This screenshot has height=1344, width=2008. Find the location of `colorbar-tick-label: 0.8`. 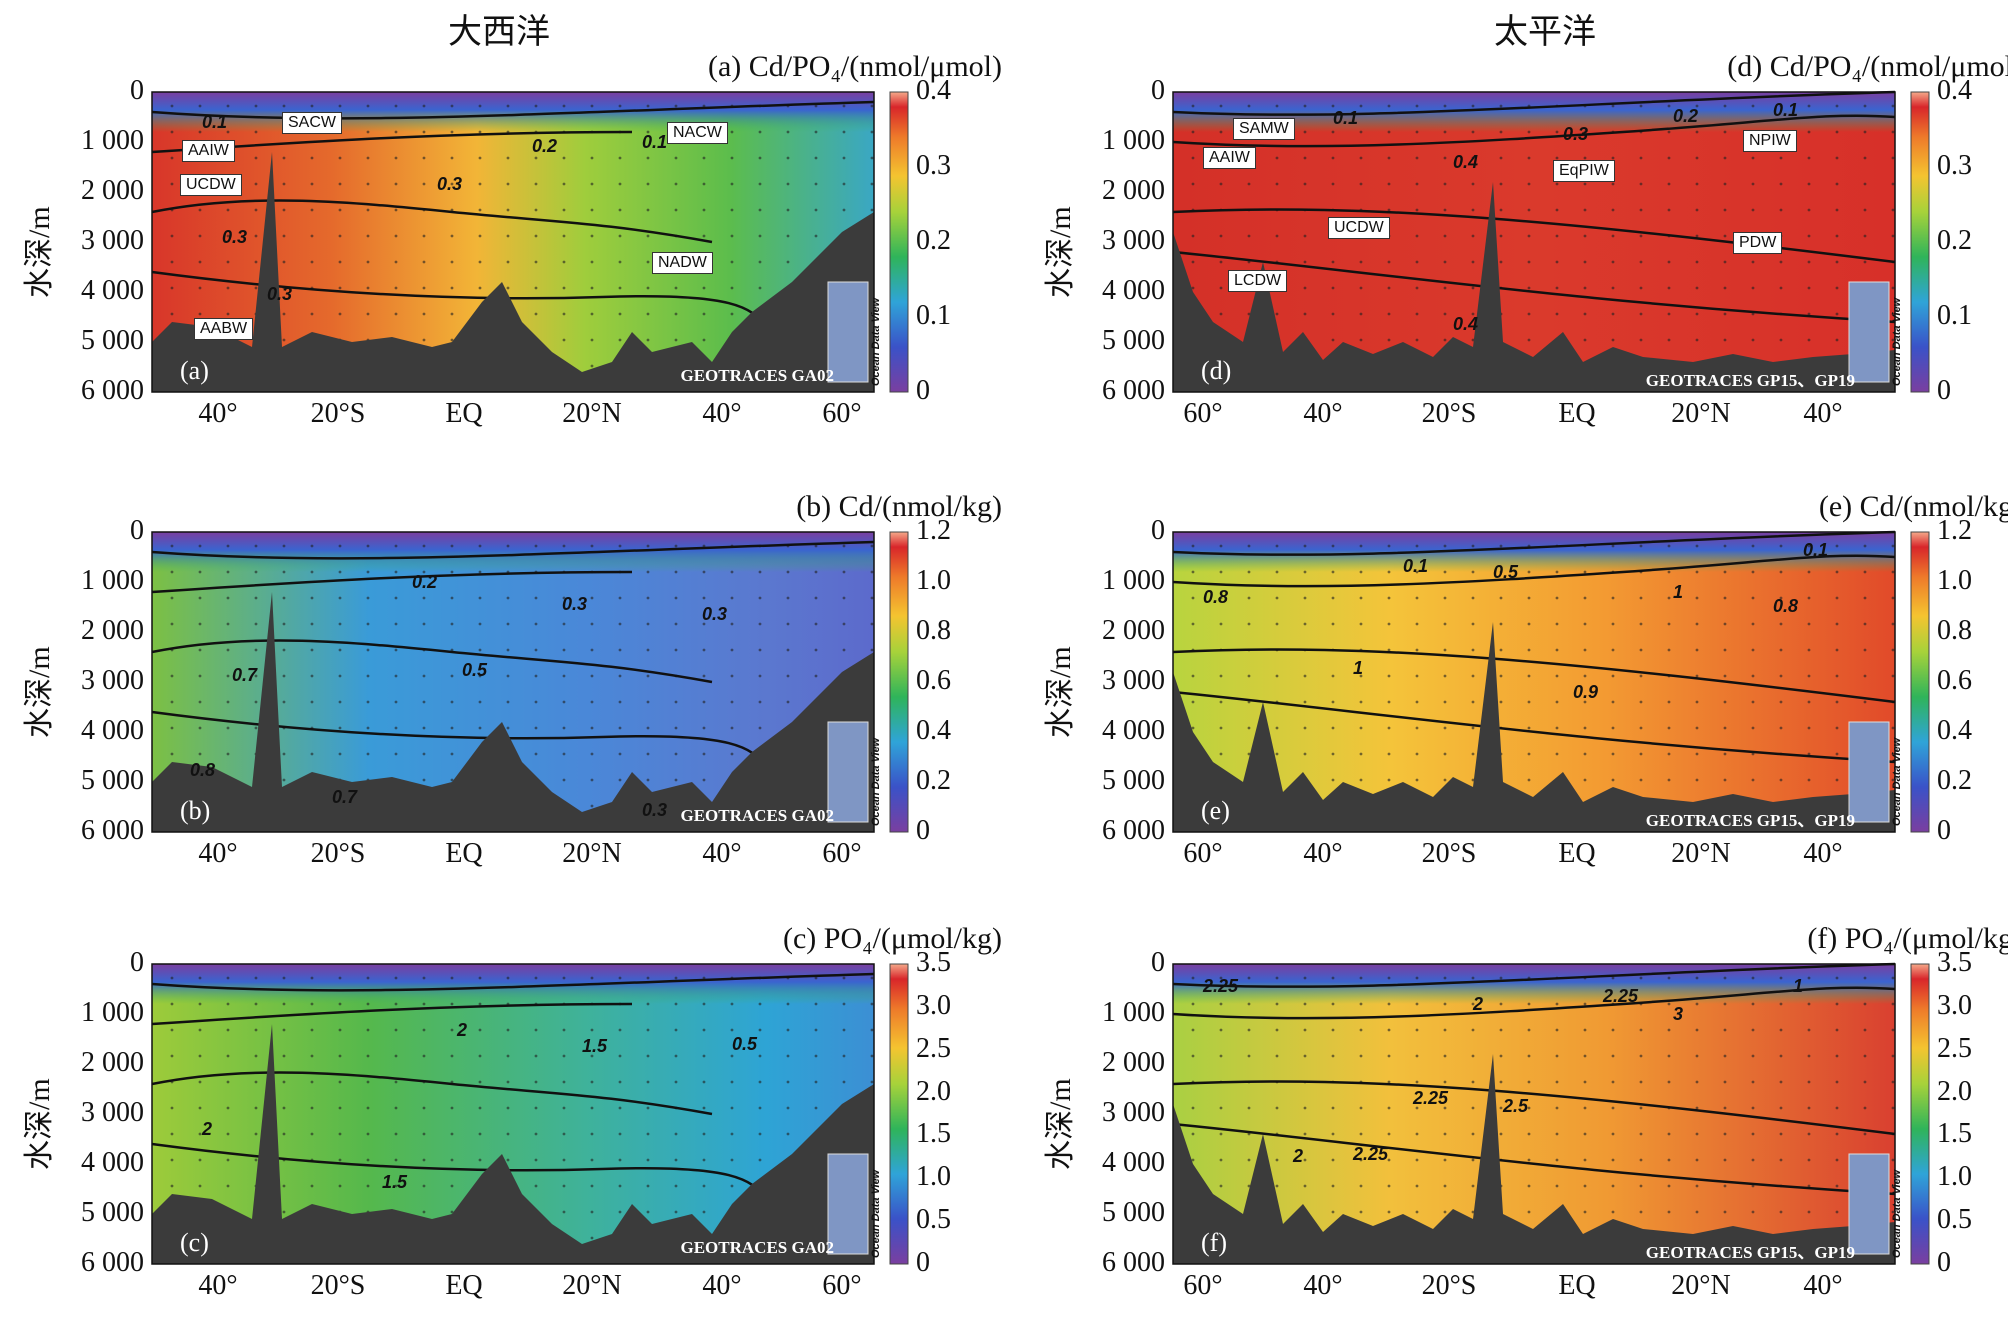

colorbar-tick-label: 0.8 is located at coordinates (933, 630).